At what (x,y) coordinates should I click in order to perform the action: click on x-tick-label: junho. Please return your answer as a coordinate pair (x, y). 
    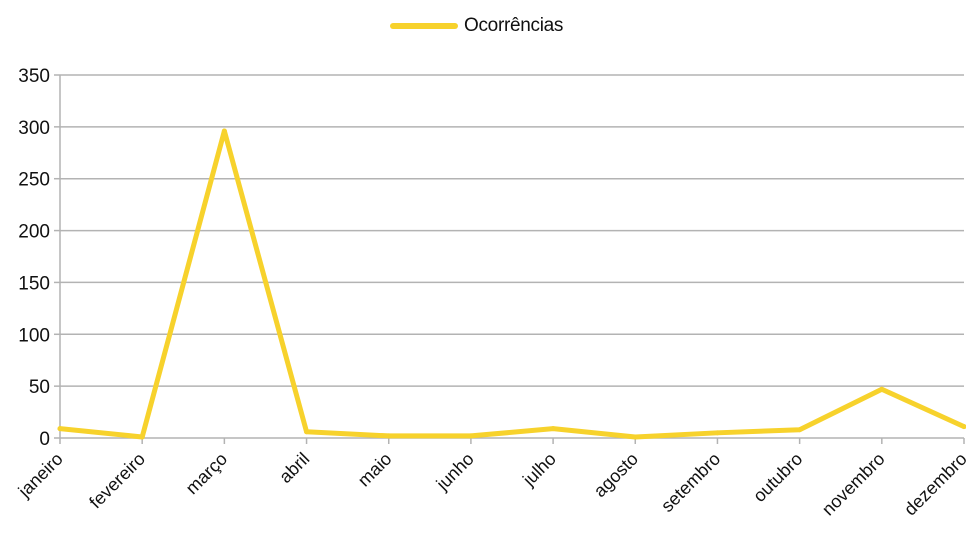
    Looking at the image, I should click on (455, 472).